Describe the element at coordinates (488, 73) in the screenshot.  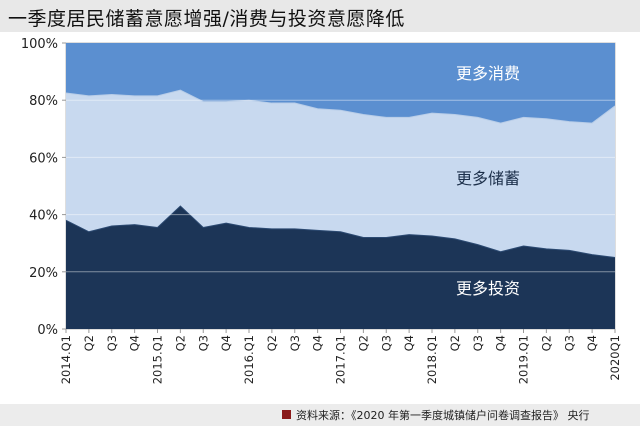
I see `consume-series-label: 更多消费` at that location.